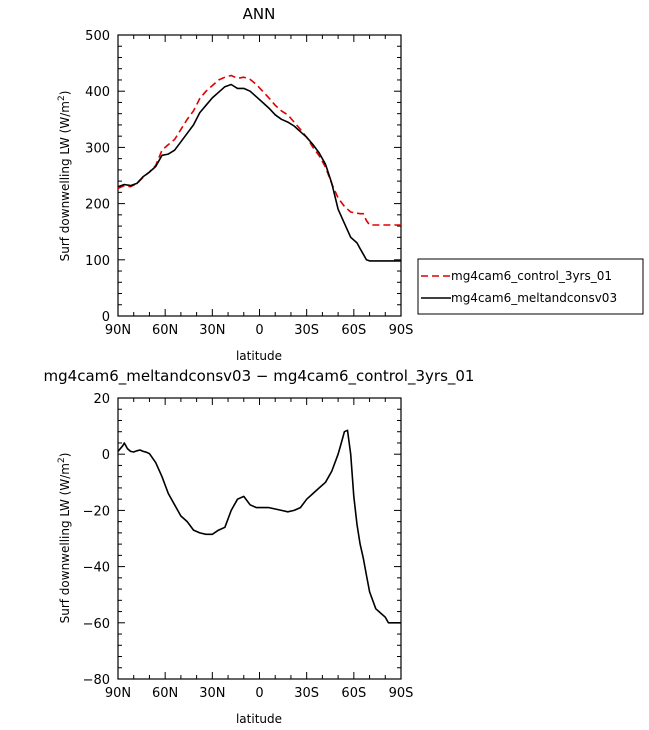 This screenshot has height=730, width=649. What do you see at coordinates (64, 538) in the screenshot?
I see `bottom-y-axis-label: Surf downwelling LW (W/m2)` at bounding box center [64, 538].